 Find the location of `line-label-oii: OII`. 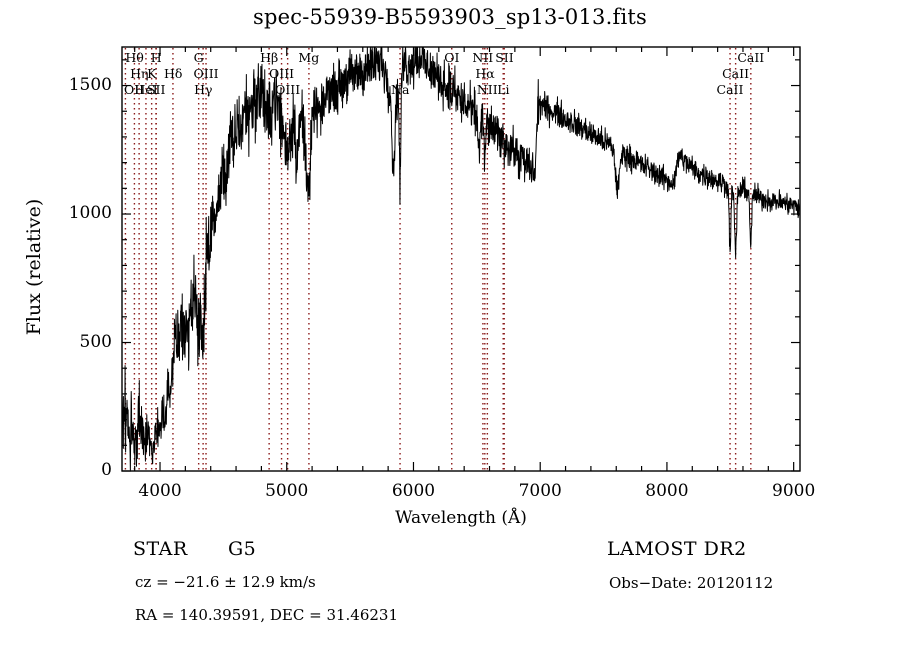

line-label-oii: OII is located at coordinates (134, 89).